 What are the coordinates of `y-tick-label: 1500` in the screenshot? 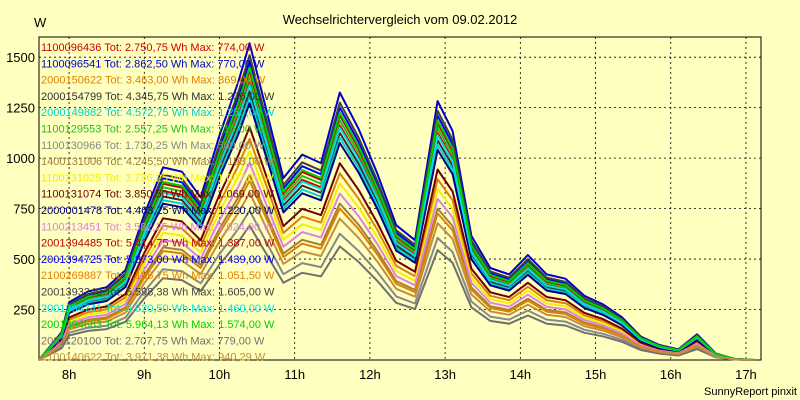 It's located at (20, 57).